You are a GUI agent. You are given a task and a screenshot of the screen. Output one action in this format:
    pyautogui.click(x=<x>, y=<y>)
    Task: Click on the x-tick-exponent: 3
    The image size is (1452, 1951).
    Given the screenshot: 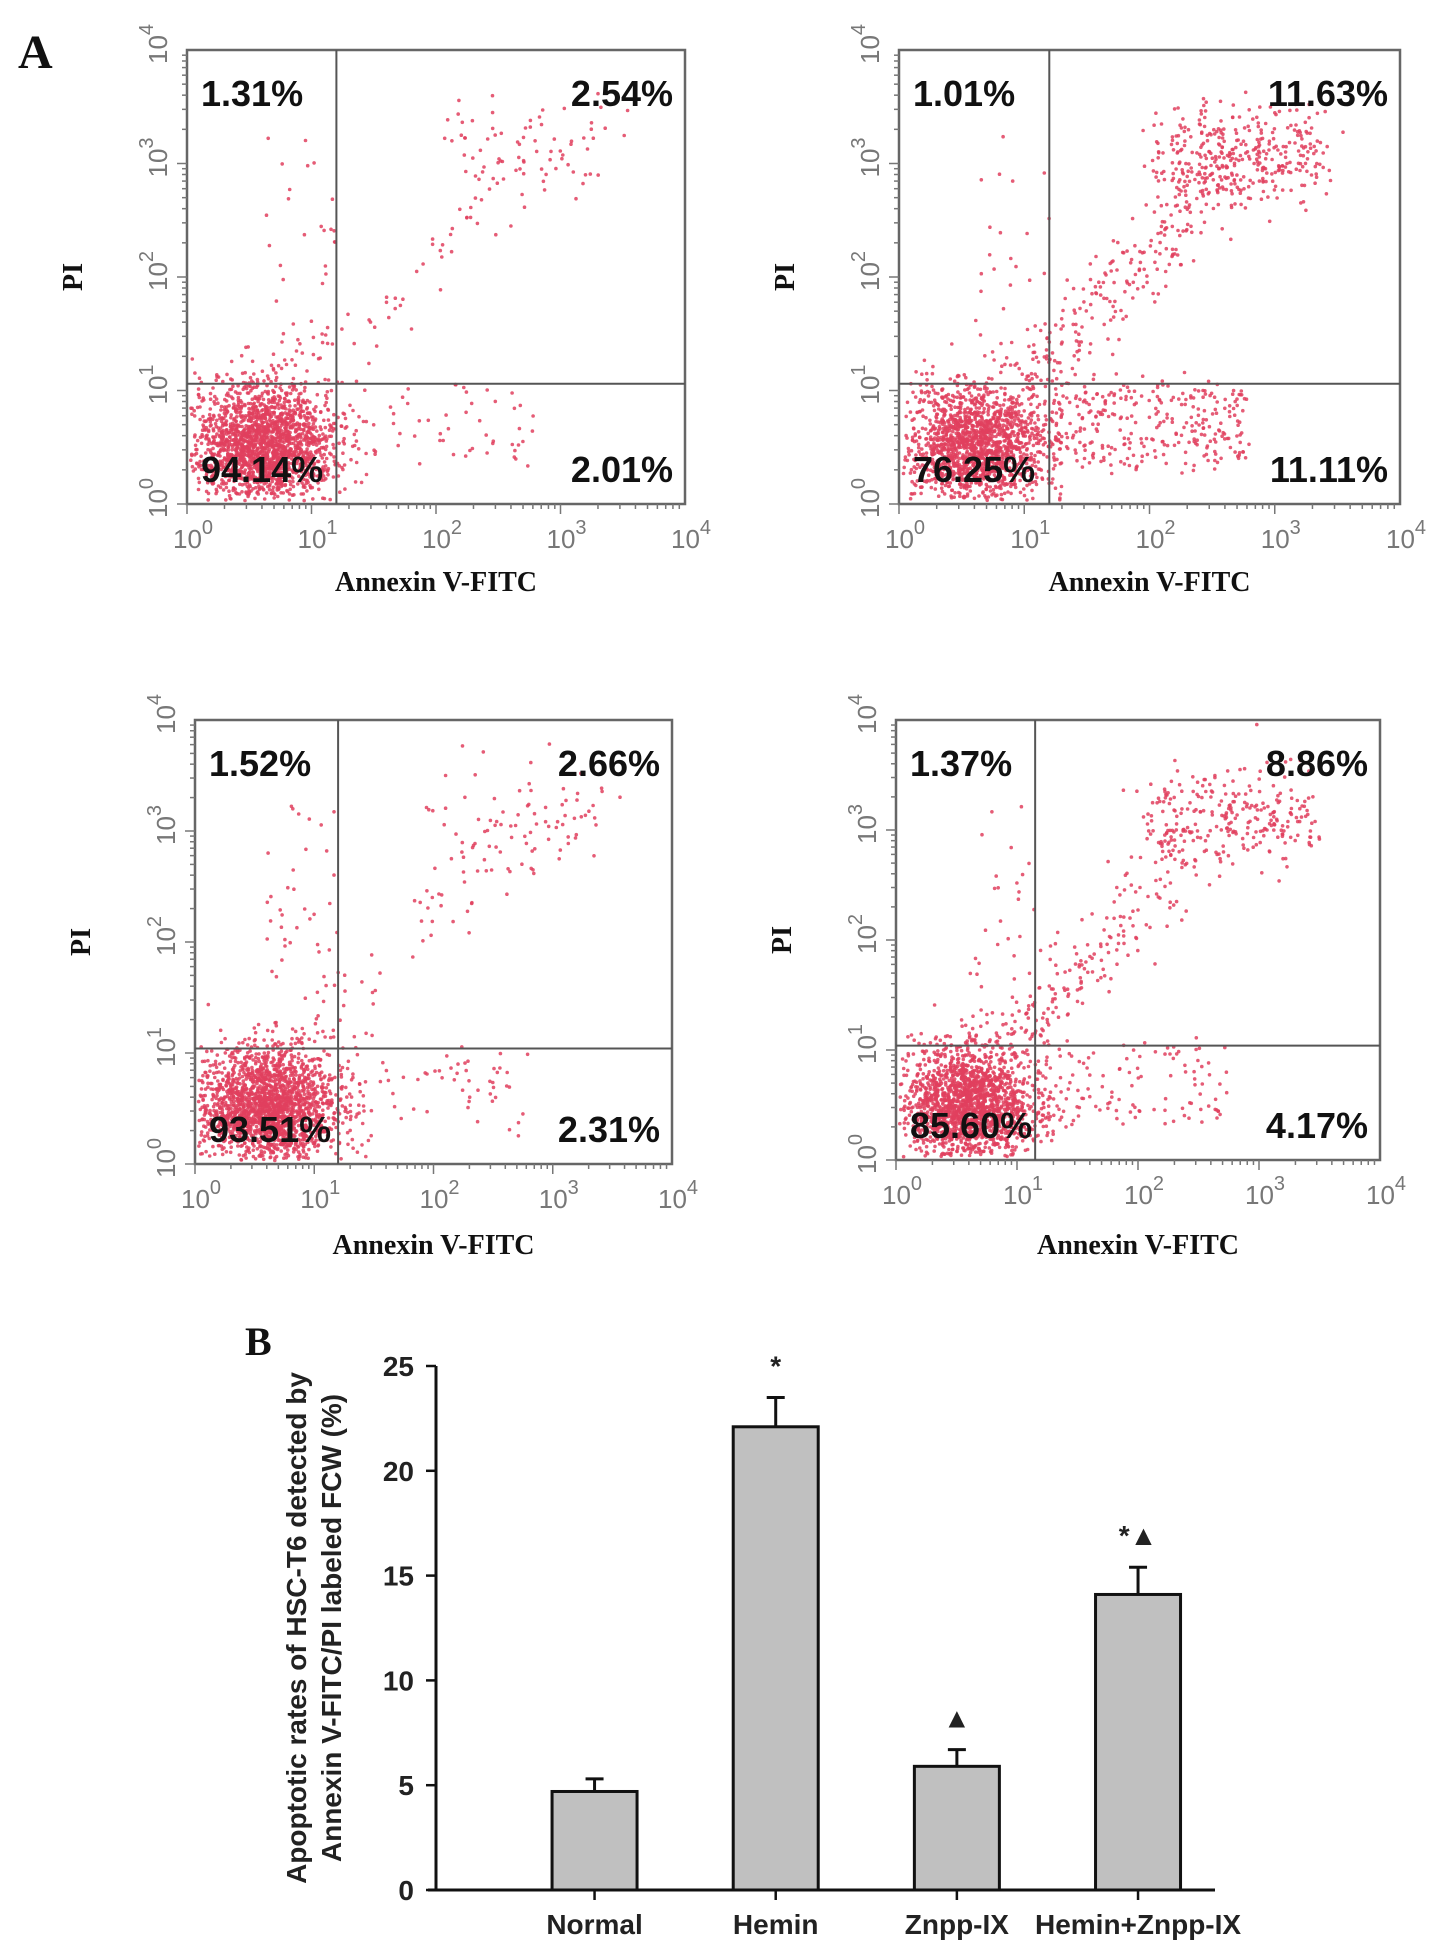 What is the action you would take?
    pyautogui.click(x=580, y=528)
    